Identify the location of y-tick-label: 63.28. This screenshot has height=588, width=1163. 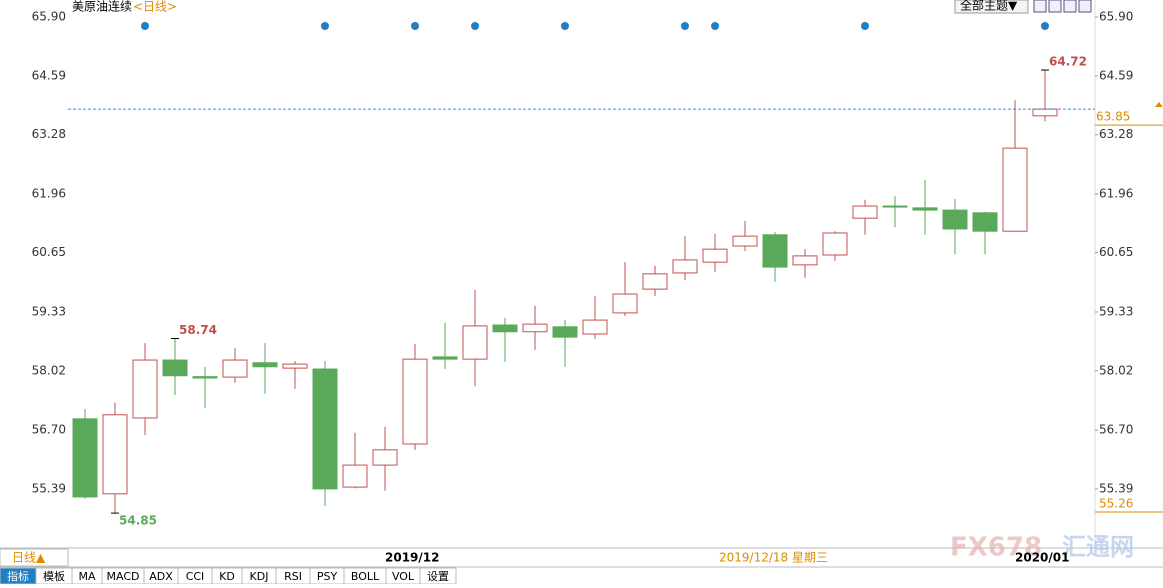
(49, 134).